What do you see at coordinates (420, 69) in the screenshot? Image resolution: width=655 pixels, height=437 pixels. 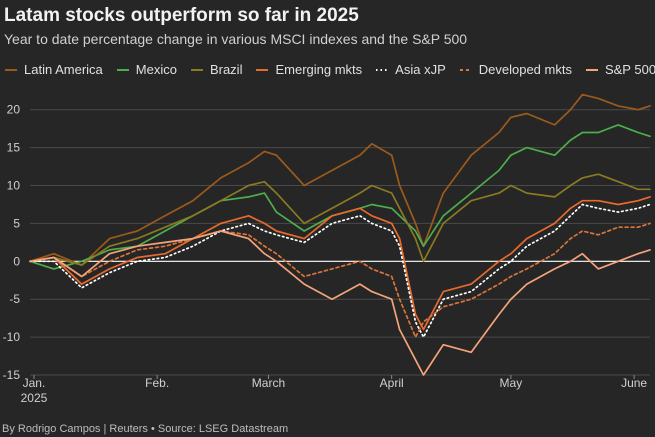 I see `legend-label: Asia xJP` at bounding box center [420, 69].